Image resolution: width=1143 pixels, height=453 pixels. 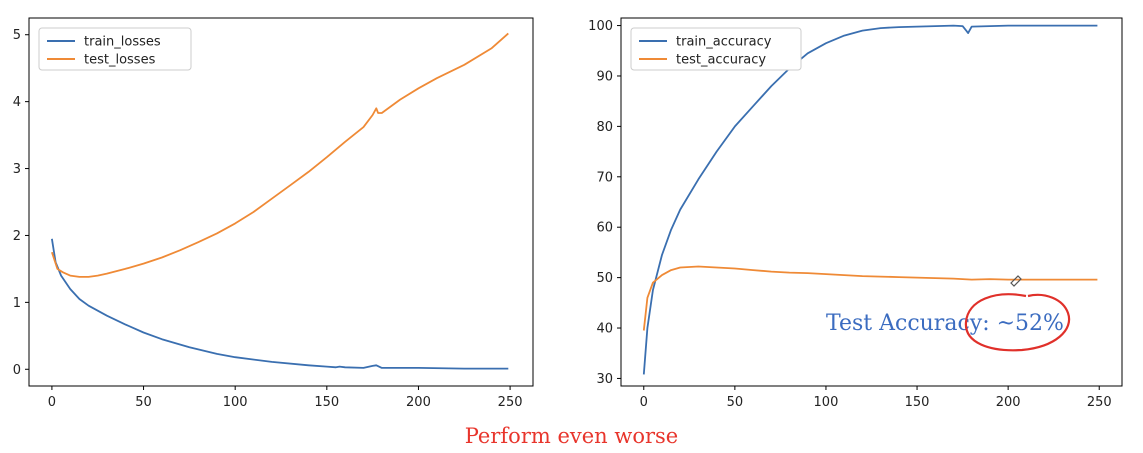 I want to click on legend-label: test_accuracy, so click(x=721, y=60).